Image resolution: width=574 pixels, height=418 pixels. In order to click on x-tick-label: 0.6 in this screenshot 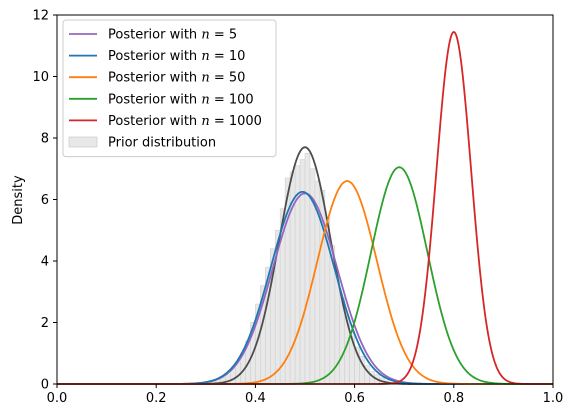, I will do `click(354, 398)`.